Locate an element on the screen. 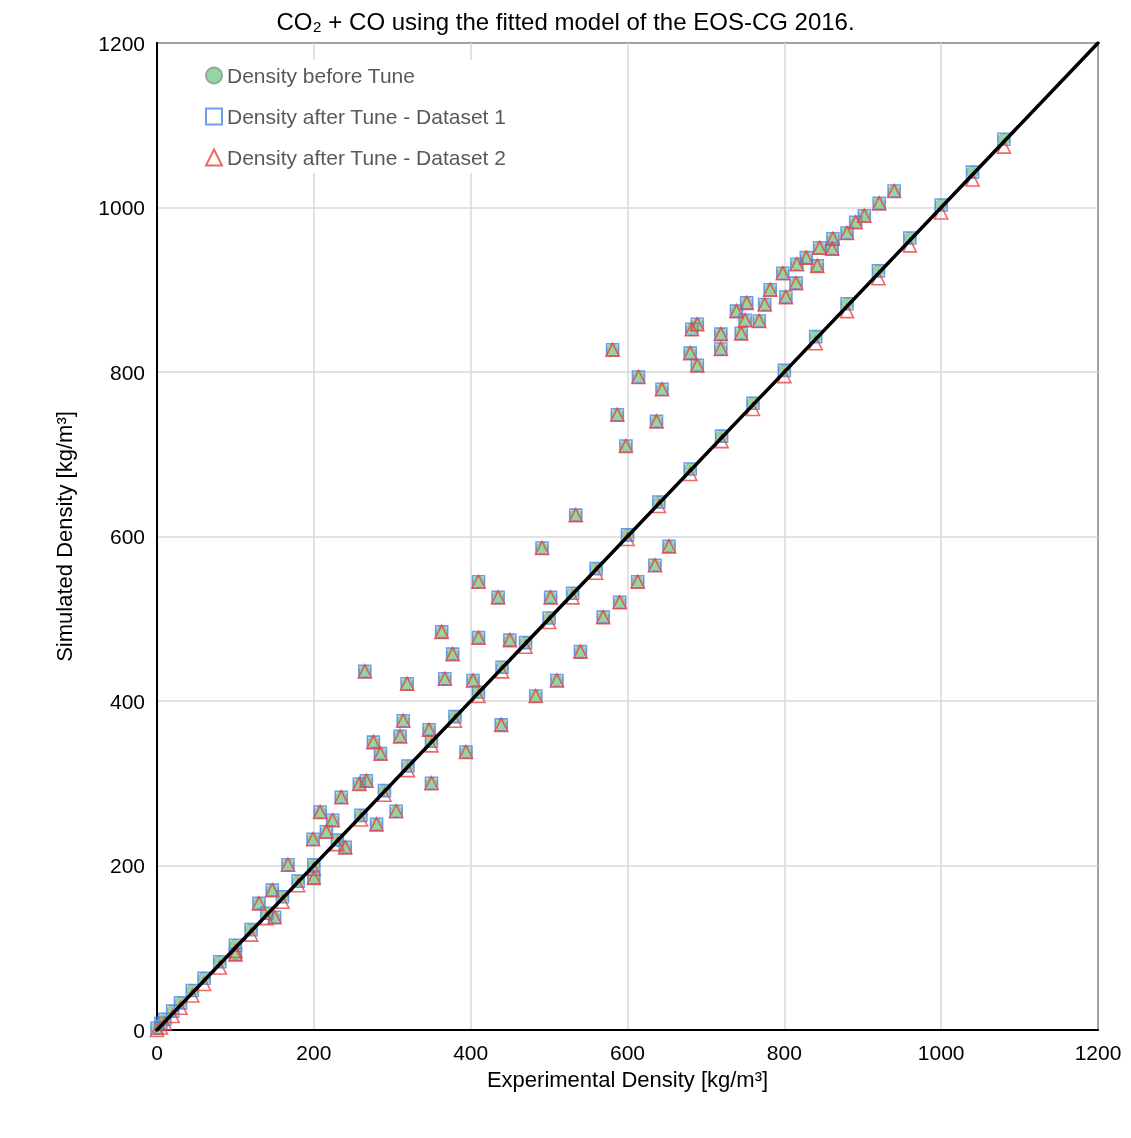  x-tick-label: 0 is located at coordinates (157, 1052).